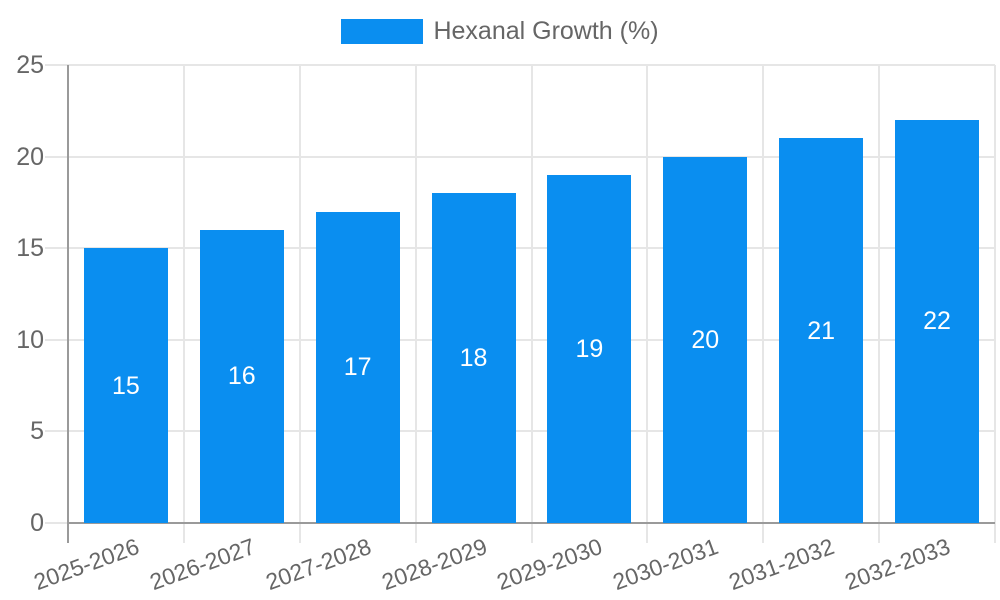 The height and width of the screenshot is (600, 1000). I want to click on bar-value-label: 21, so click(821, 330).